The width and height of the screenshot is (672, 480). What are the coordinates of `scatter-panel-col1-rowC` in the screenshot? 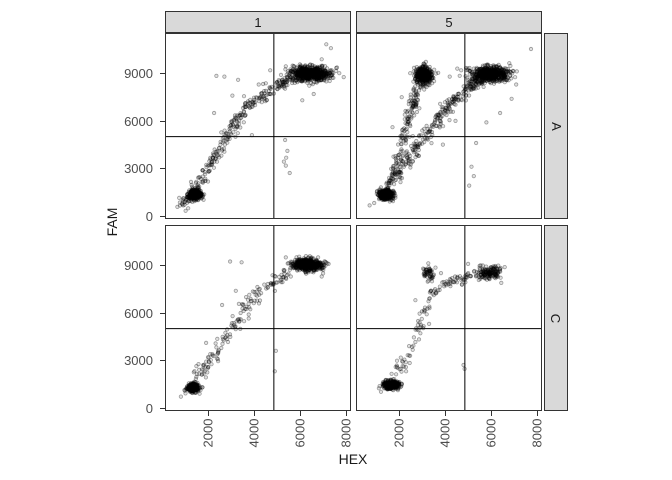 It's located at (258, 318).